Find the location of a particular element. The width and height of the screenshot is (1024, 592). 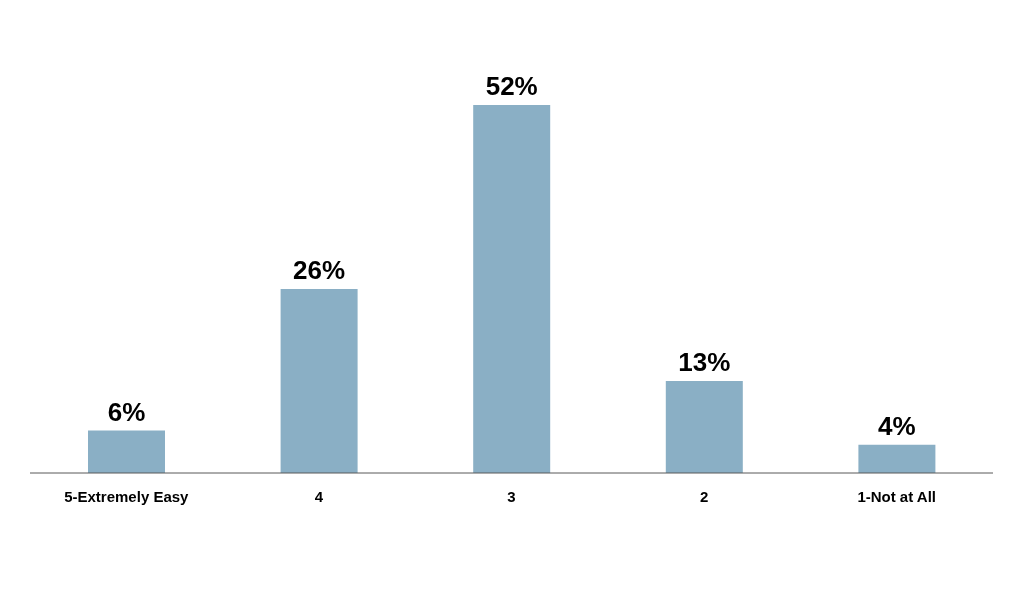

data-label: 52% is located at coordinates (511, 86).